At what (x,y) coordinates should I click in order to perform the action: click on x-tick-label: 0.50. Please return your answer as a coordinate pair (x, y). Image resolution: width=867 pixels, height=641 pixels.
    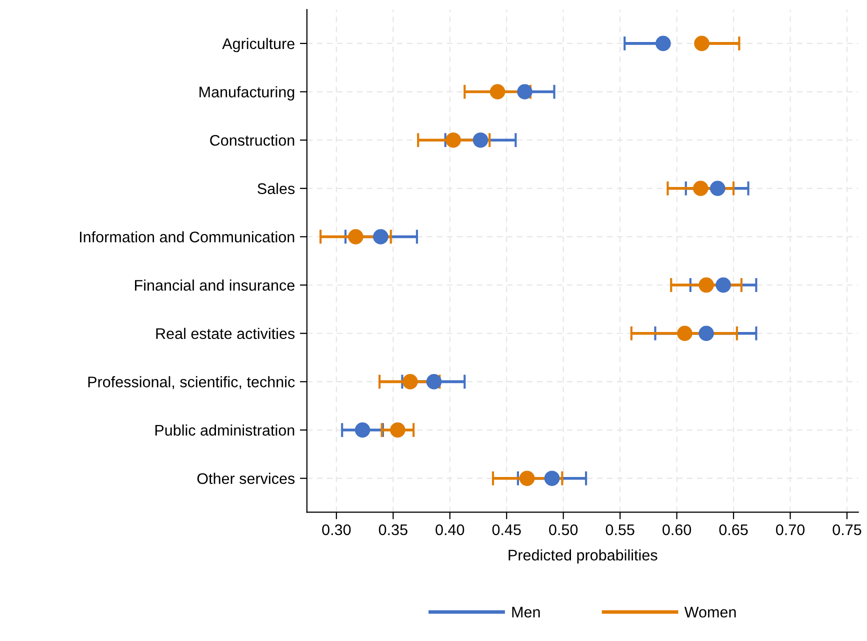
    Looking at the image, I should click on (563, 530).